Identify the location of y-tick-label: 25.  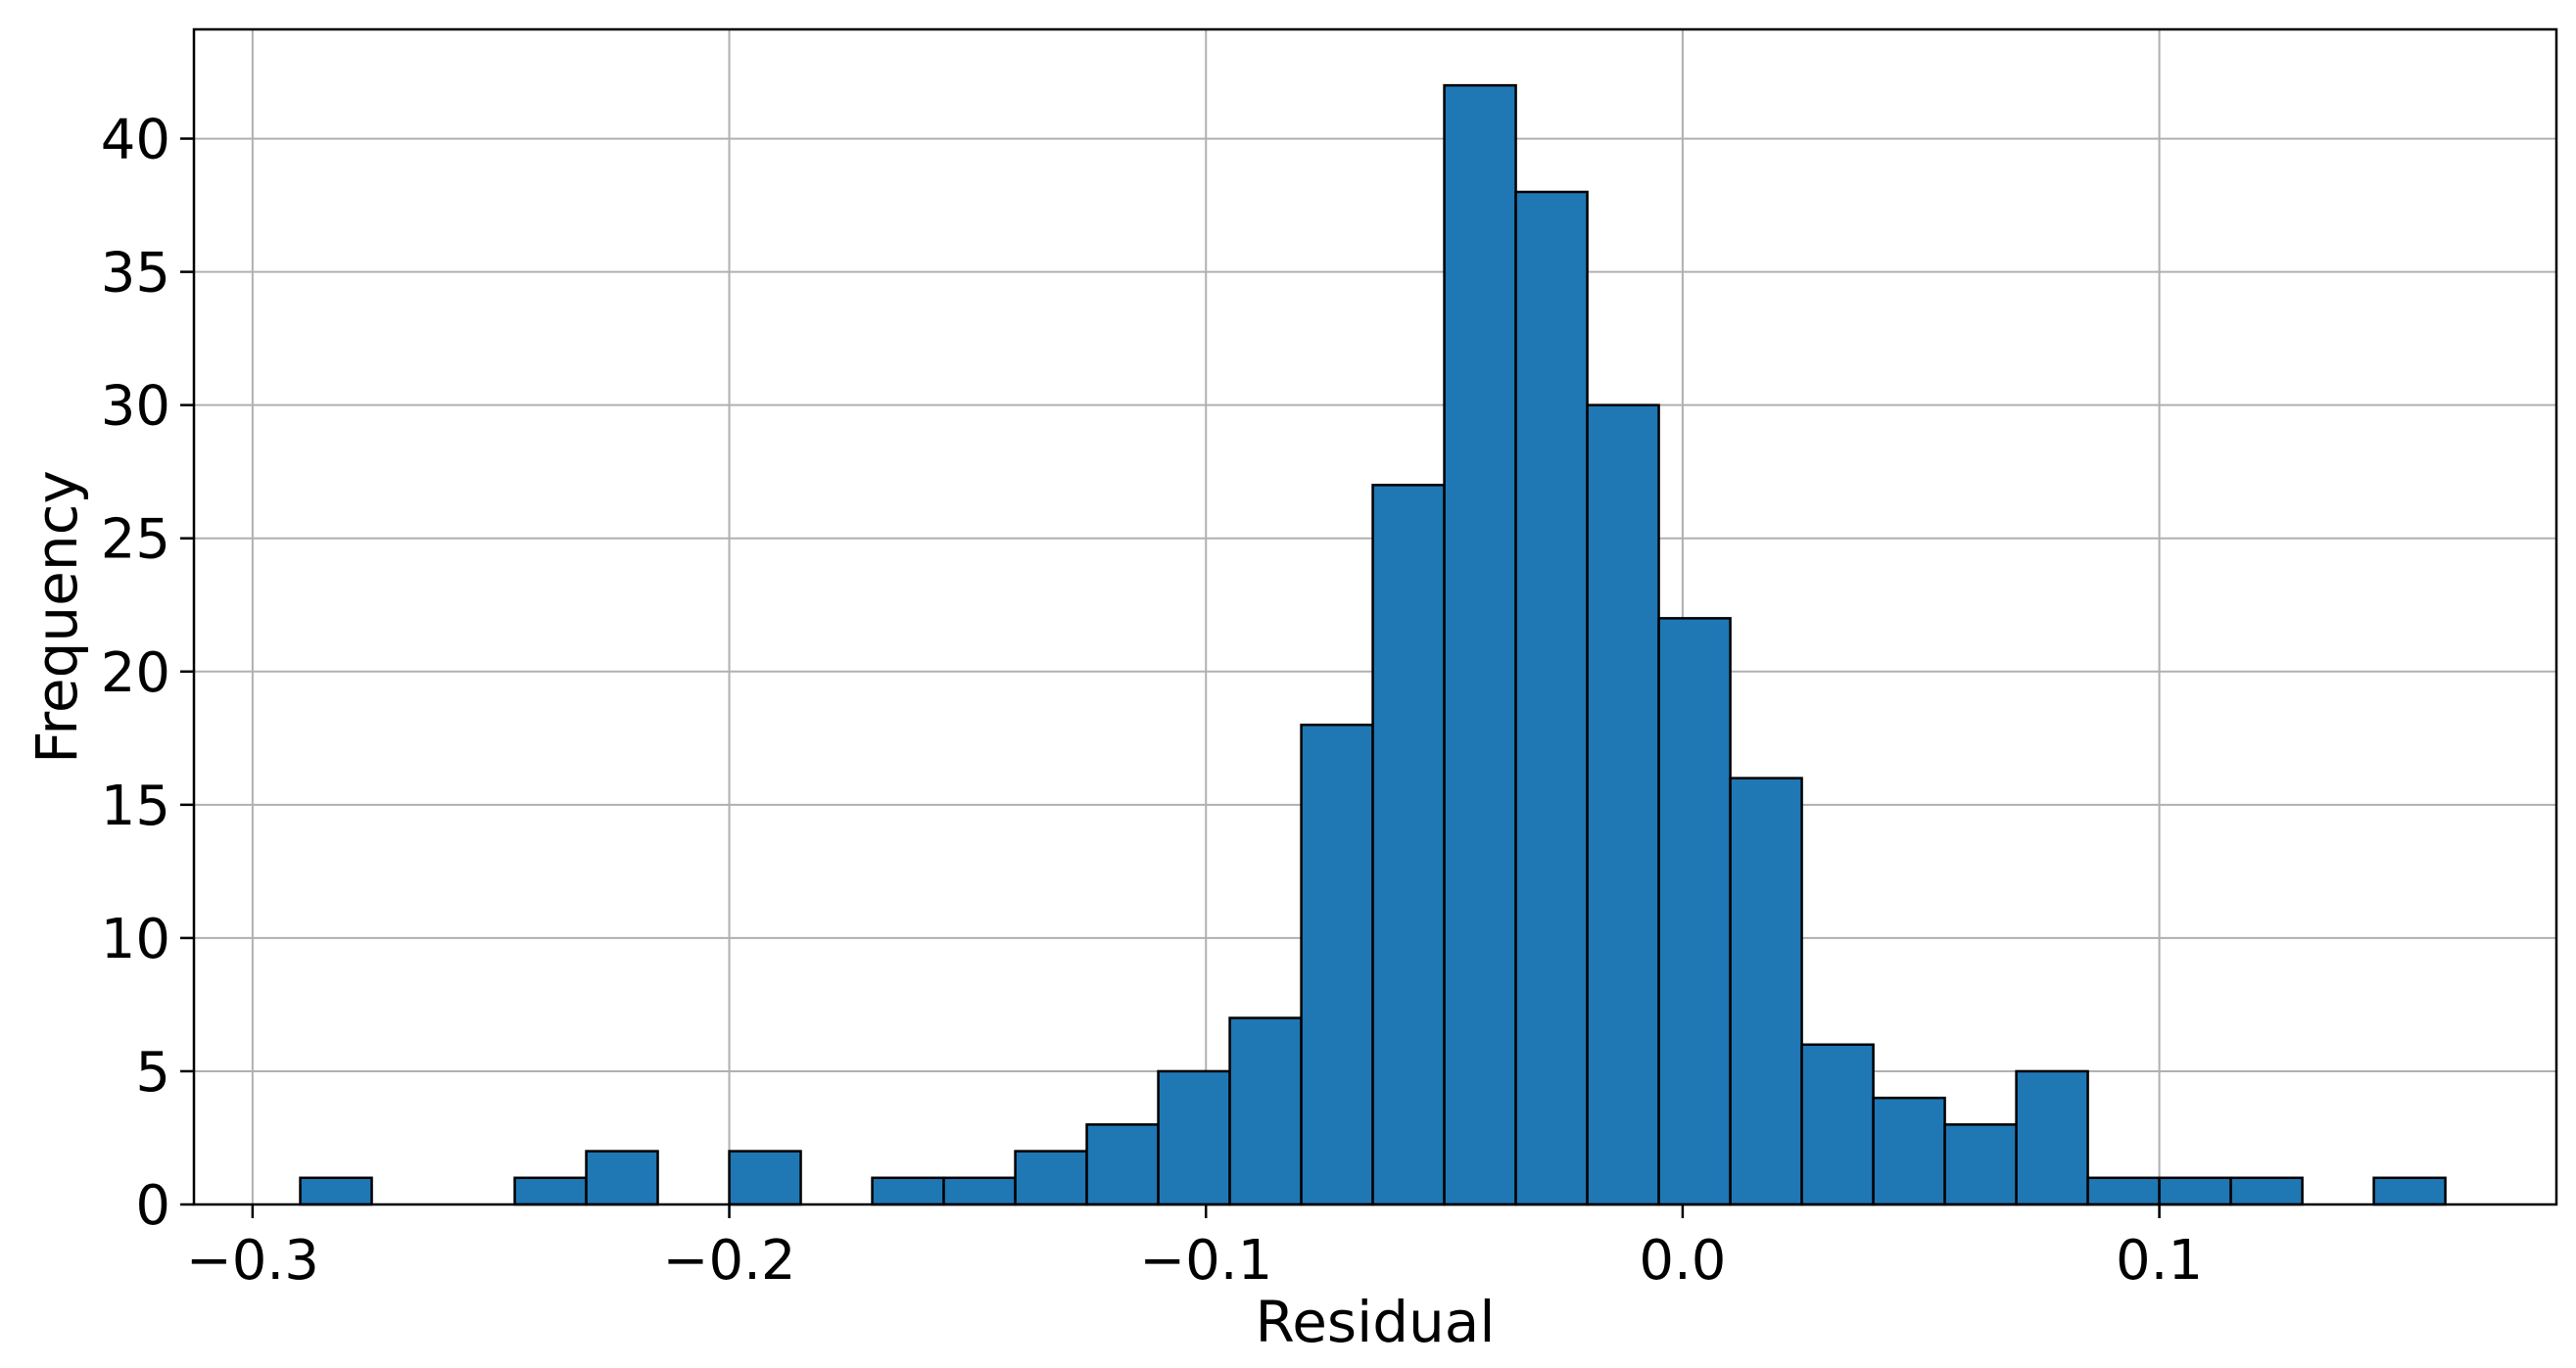
(135, 540).